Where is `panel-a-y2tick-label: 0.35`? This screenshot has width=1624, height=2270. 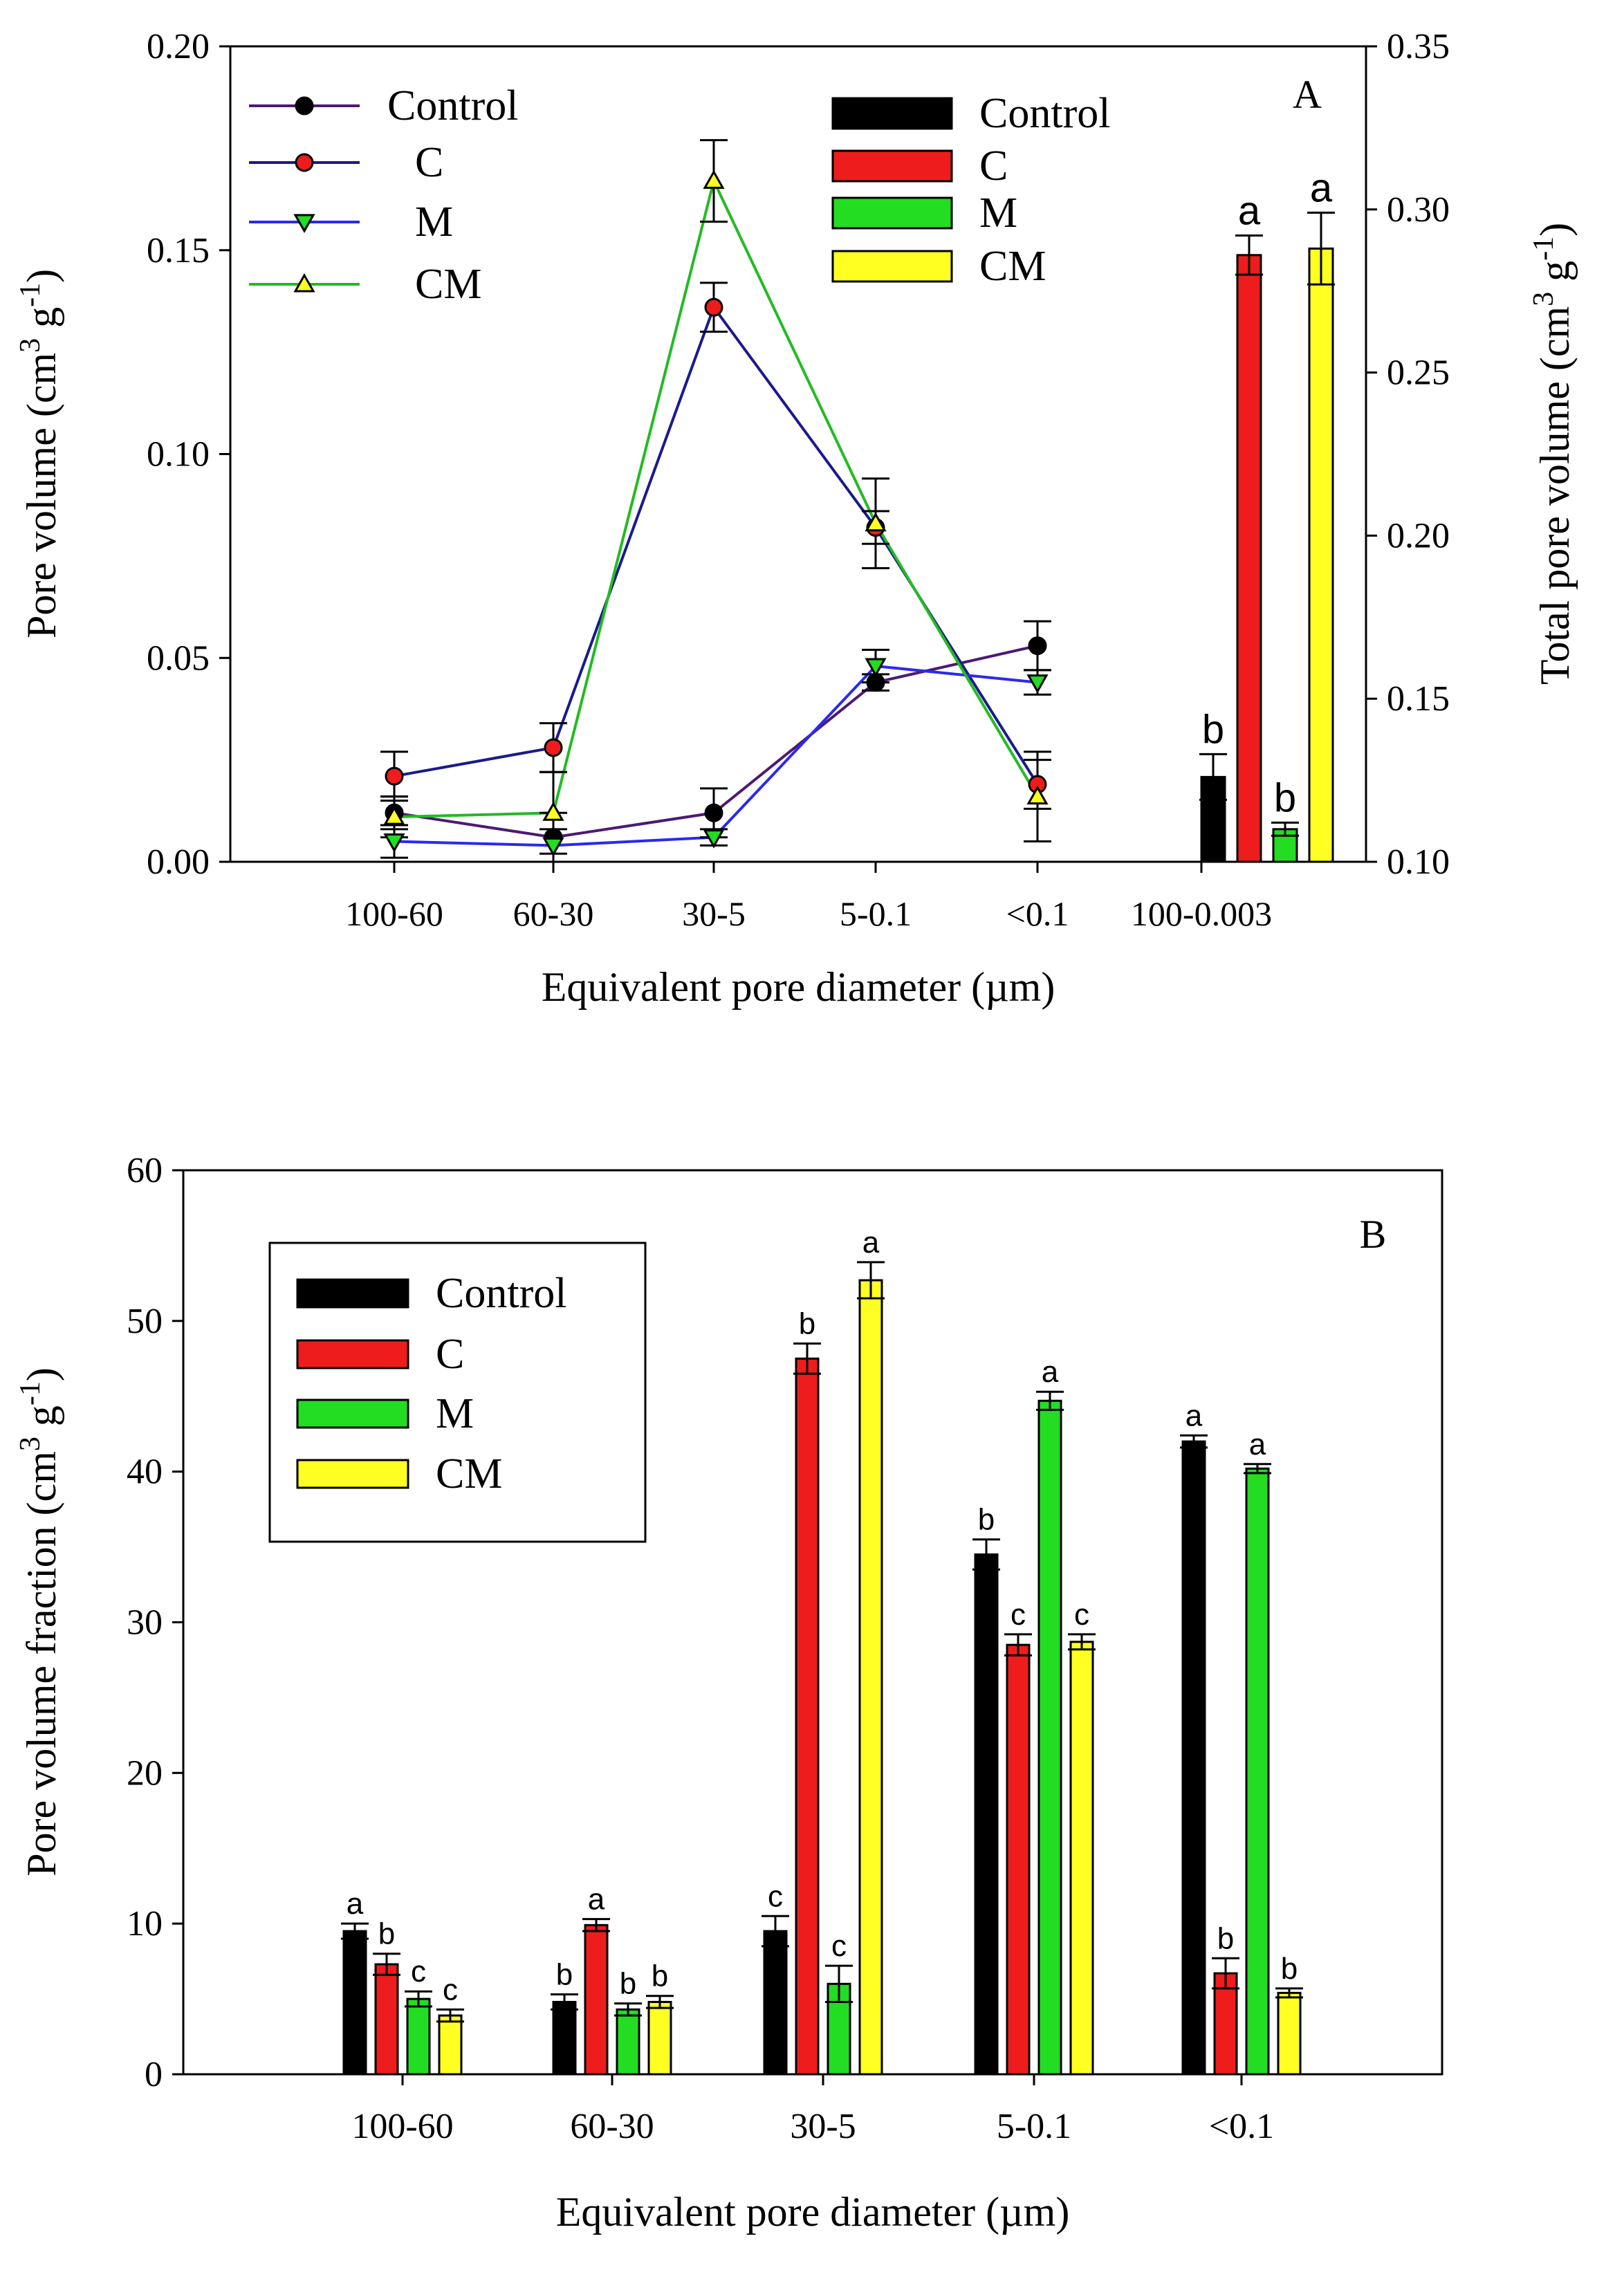 panel-a-y2tick-label: 0.35 is located at coordinates (1418, 47).